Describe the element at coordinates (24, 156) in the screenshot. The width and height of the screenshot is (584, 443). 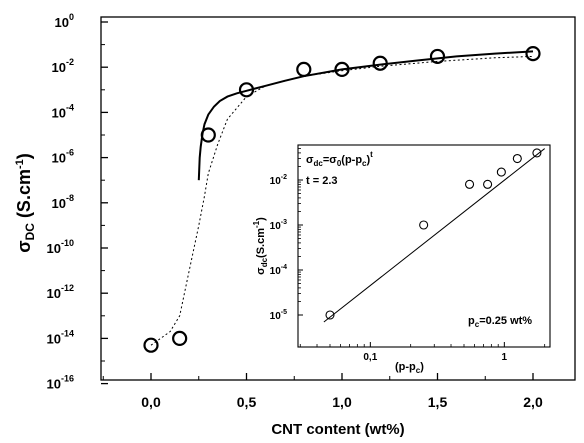
I see `y-axis-title-close: )` at that location.